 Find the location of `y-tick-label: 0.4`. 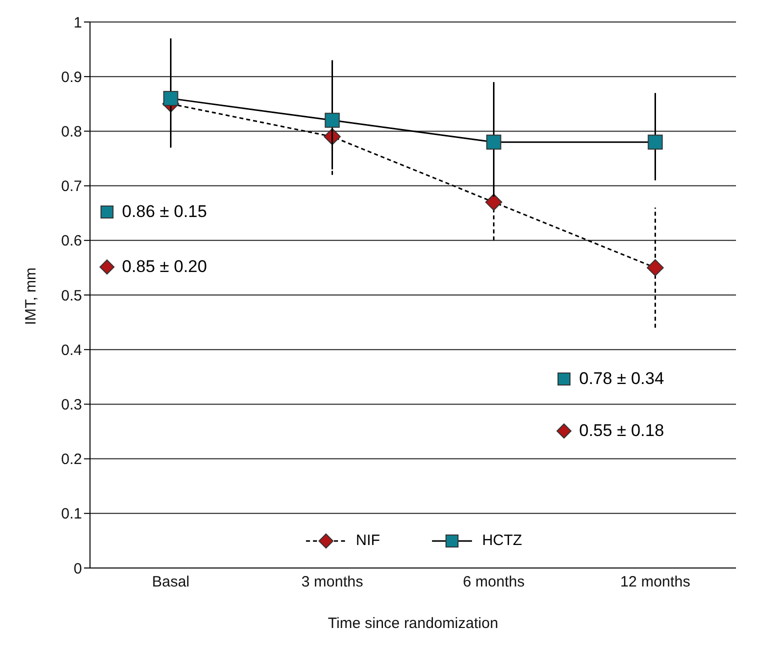

y-tick-label: 0.4 is located at coordinates (71, 350).